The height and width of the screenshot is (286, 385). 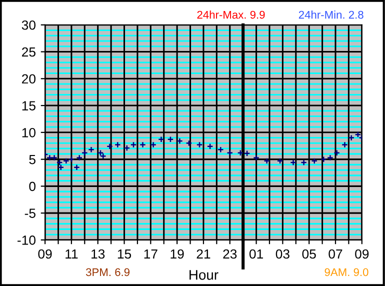 What do you see at coordinates (30, 213) in the screenshot?
I see `y-tick-label: -5` at bounding box center [30, 213].